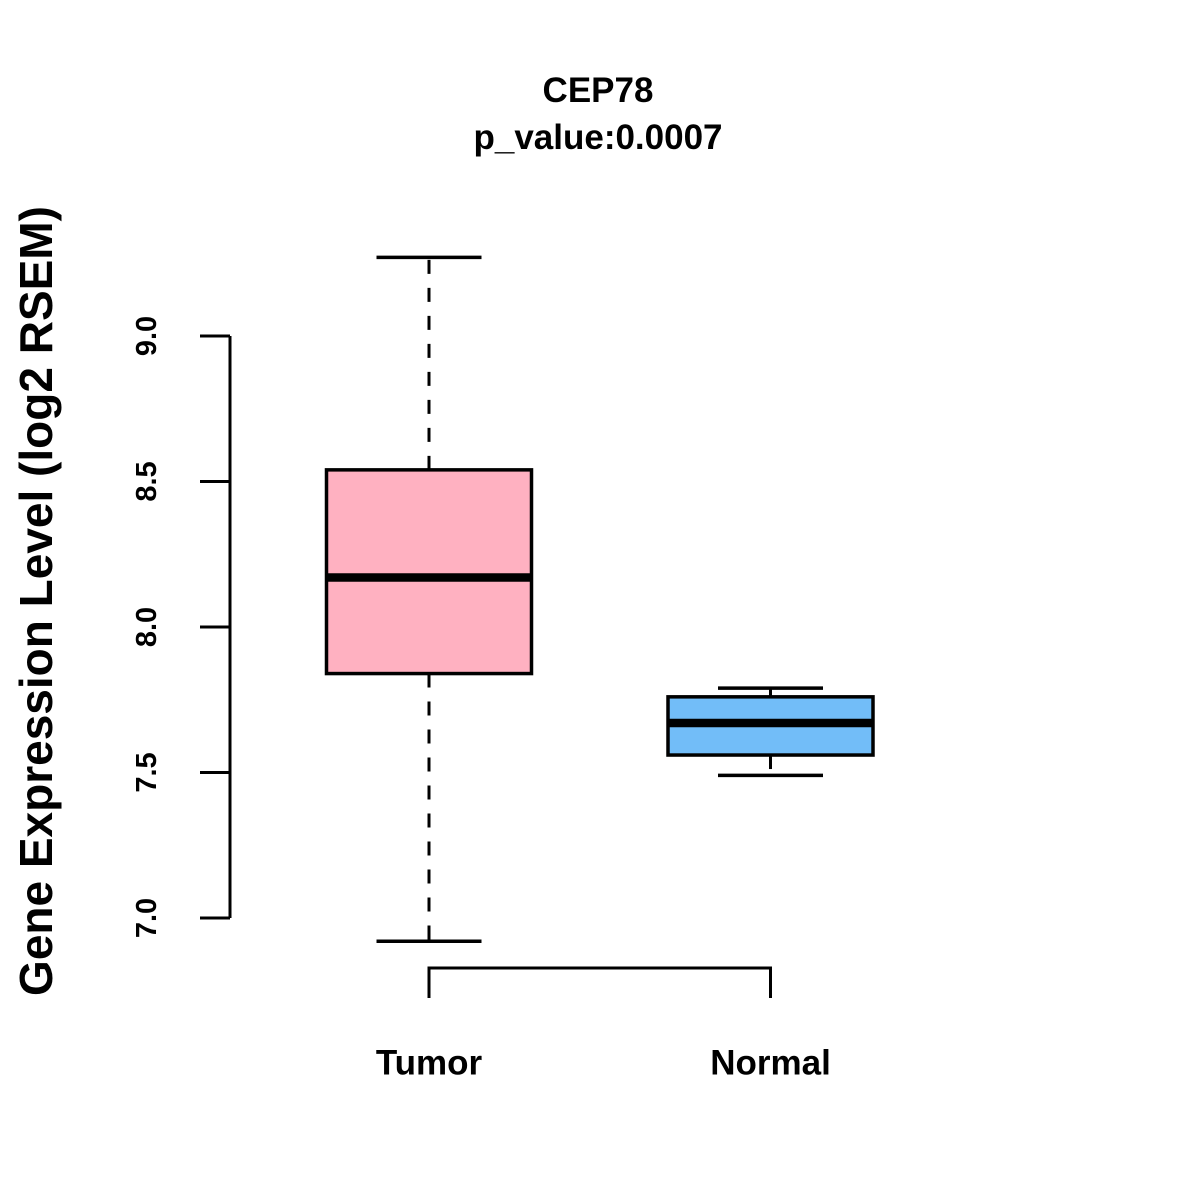  I want to click on comparison-bracket, so click(599, 982).